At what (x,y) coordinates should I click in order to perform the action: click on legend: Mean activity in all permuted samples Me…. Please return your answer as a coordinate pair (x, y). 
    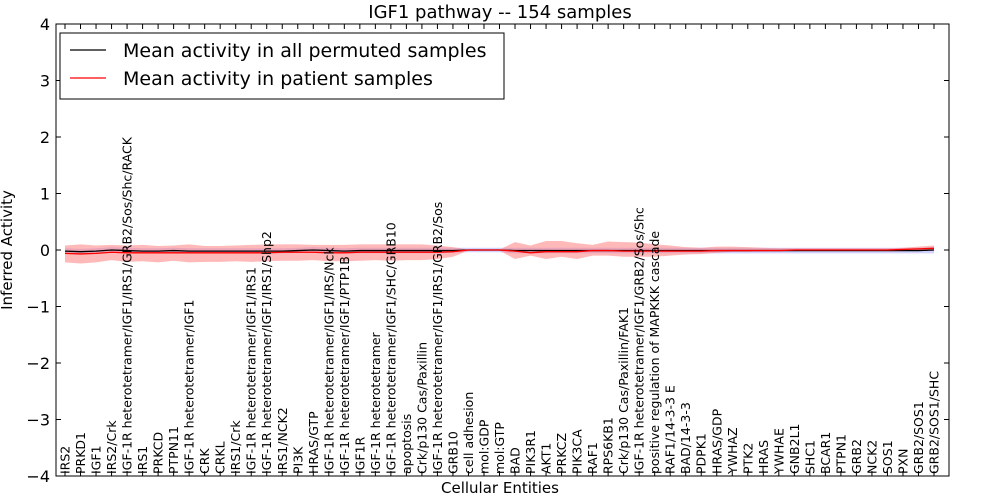
    Looking at the image, I should click on (282, 66).